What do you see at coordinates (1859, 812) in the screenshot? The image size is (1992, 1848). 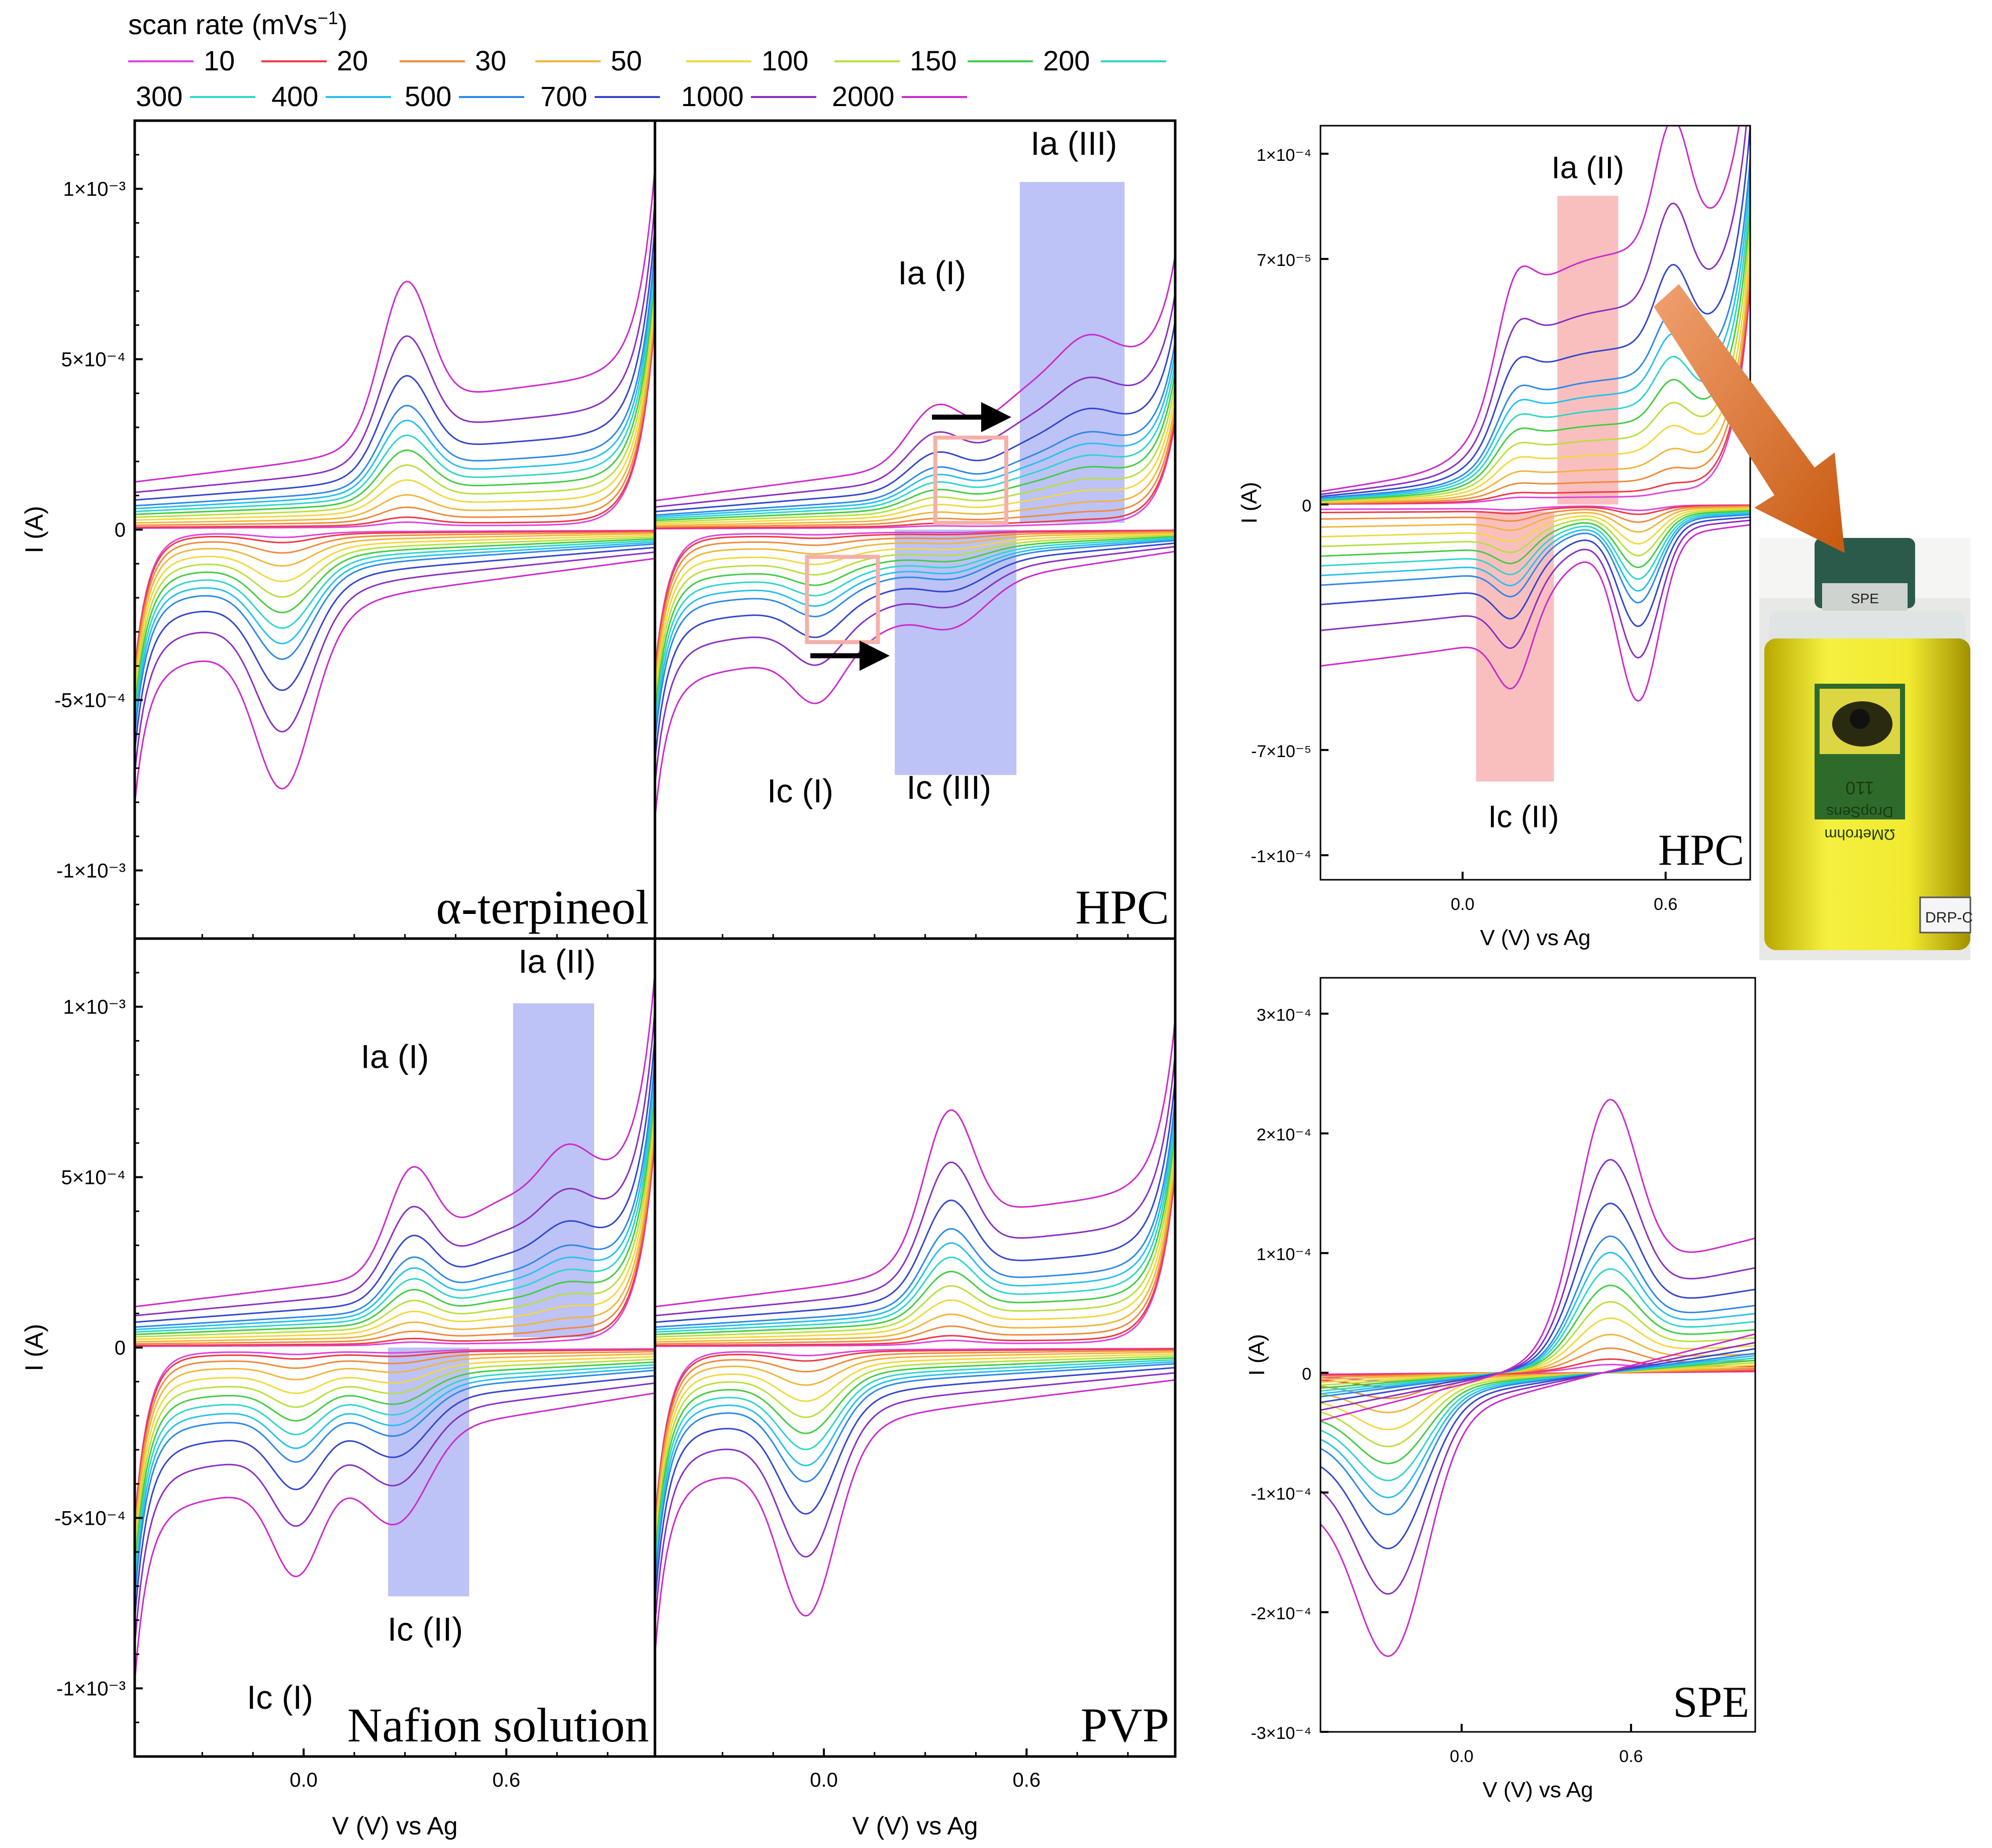 I see `photo-label-dropsens: DropSens` at bounding box center [1859, 812].